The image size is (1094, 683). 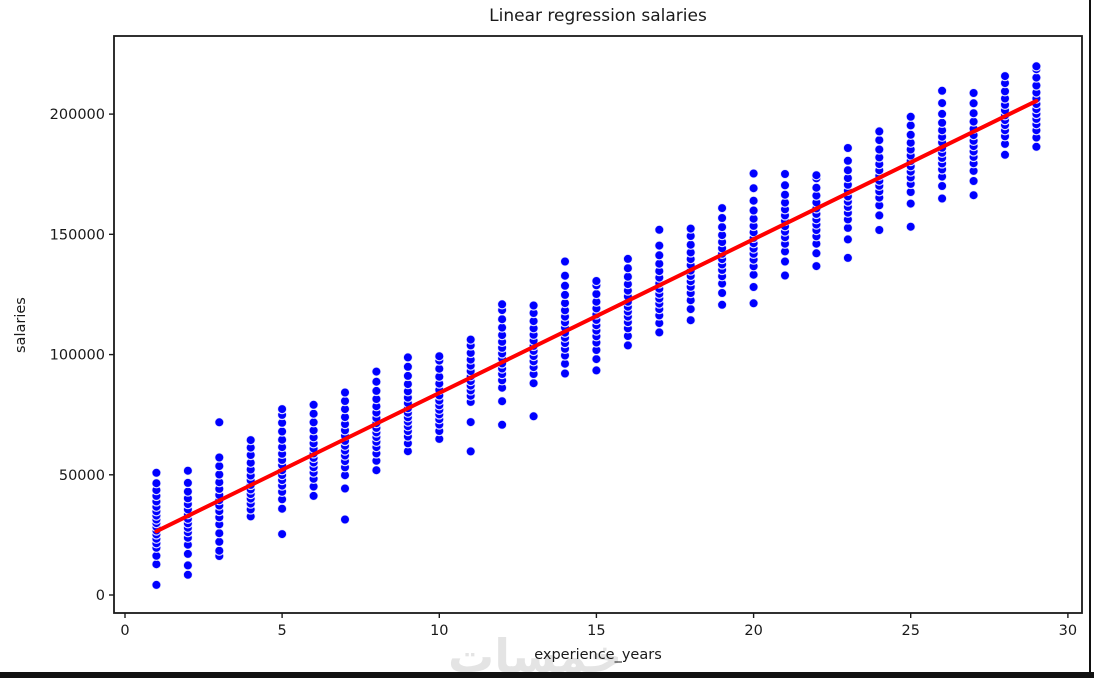 I want to click on x-tick-label: 5, so click(x=281, y=631).